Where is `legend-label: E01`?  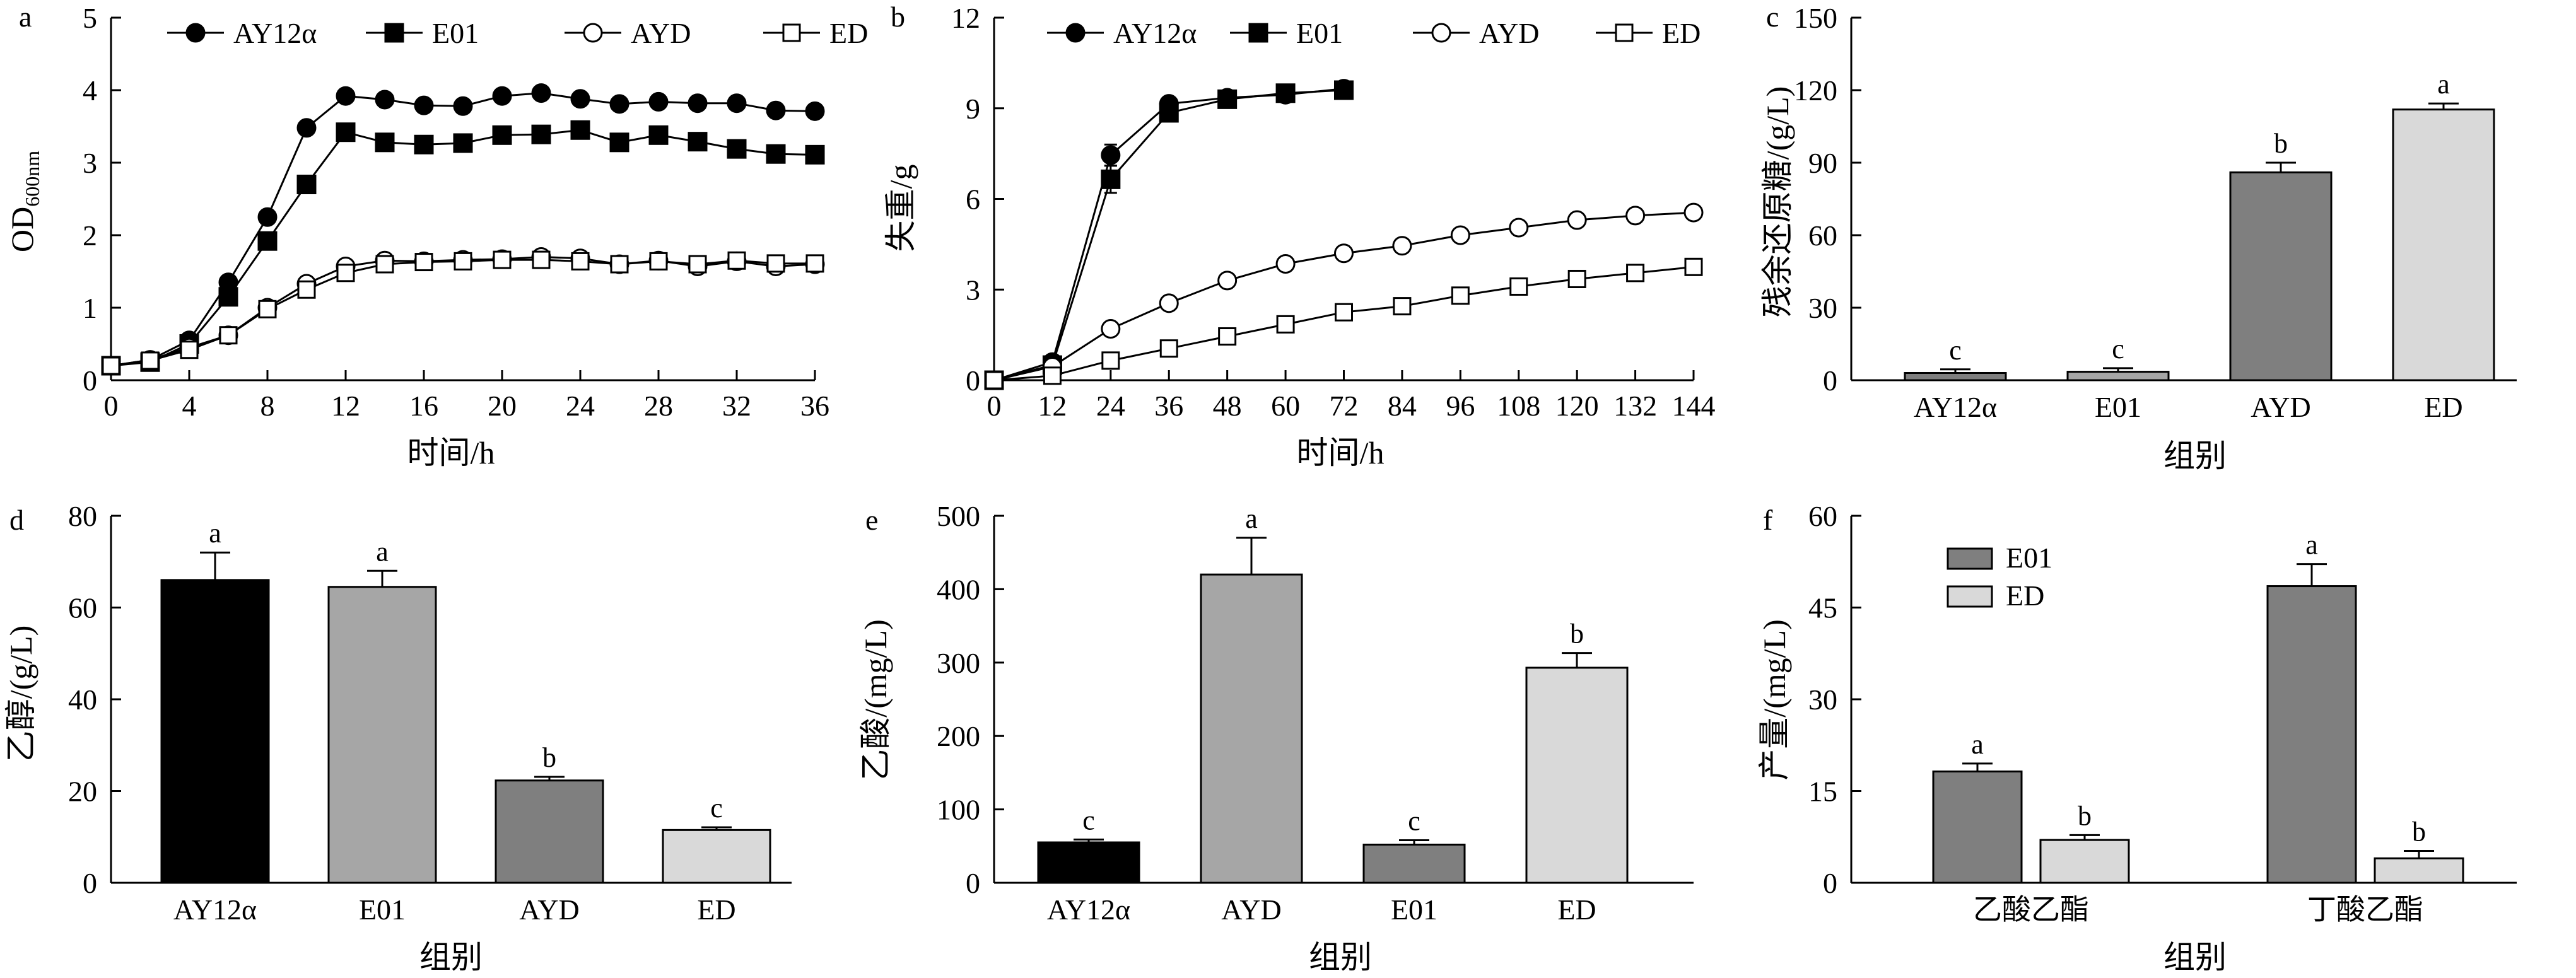 legend-label: E01 is located at coordinates (2029, 558).